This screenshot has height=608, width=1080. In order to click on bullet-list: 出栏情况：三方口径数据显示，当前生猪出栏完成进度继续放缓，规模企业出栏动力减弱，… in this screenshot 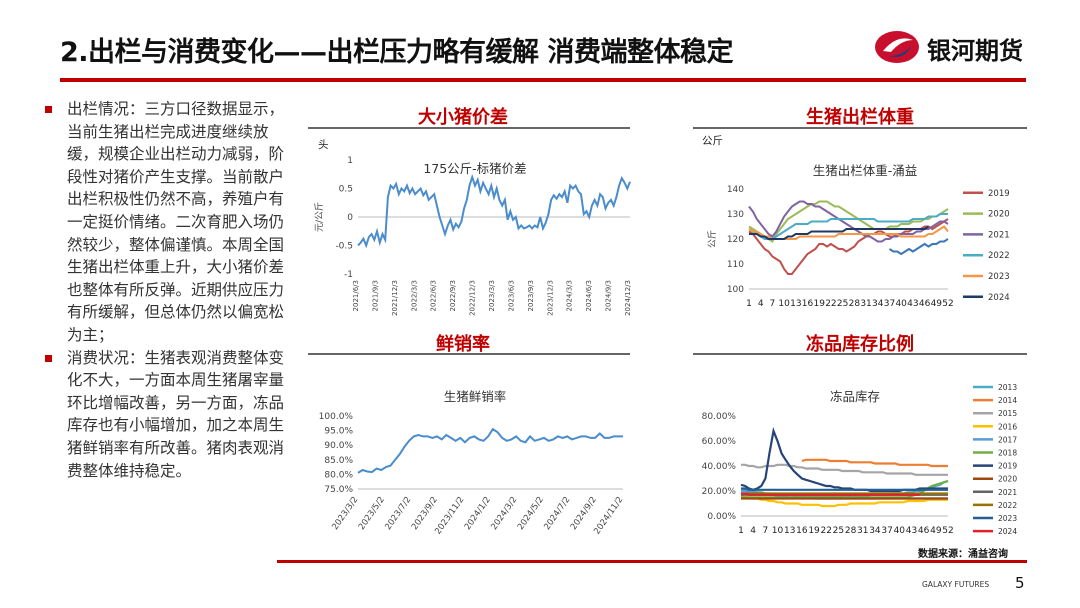, I will do `click(170, 290)`.